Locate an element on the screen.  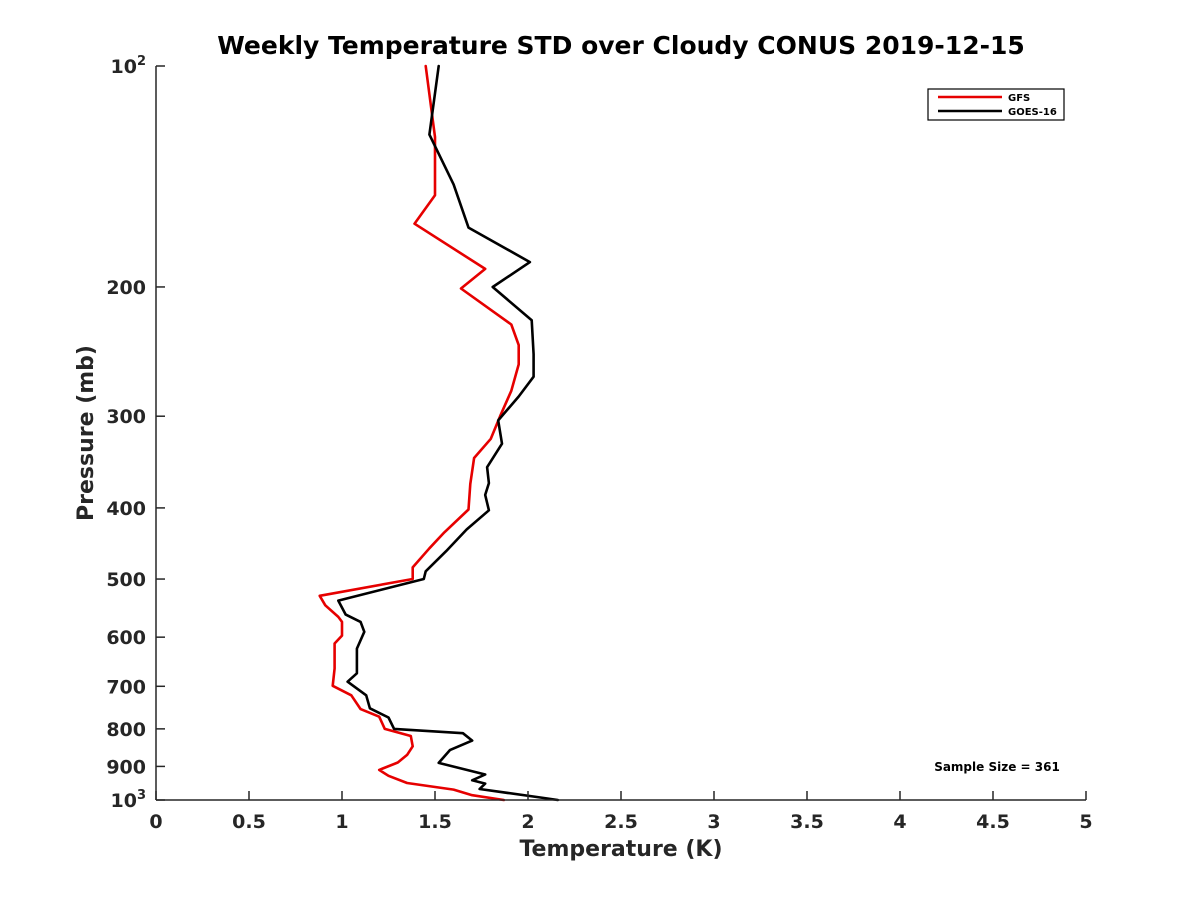
y-axis-label: Pressure (mb) is located at coordinates (86, 433).